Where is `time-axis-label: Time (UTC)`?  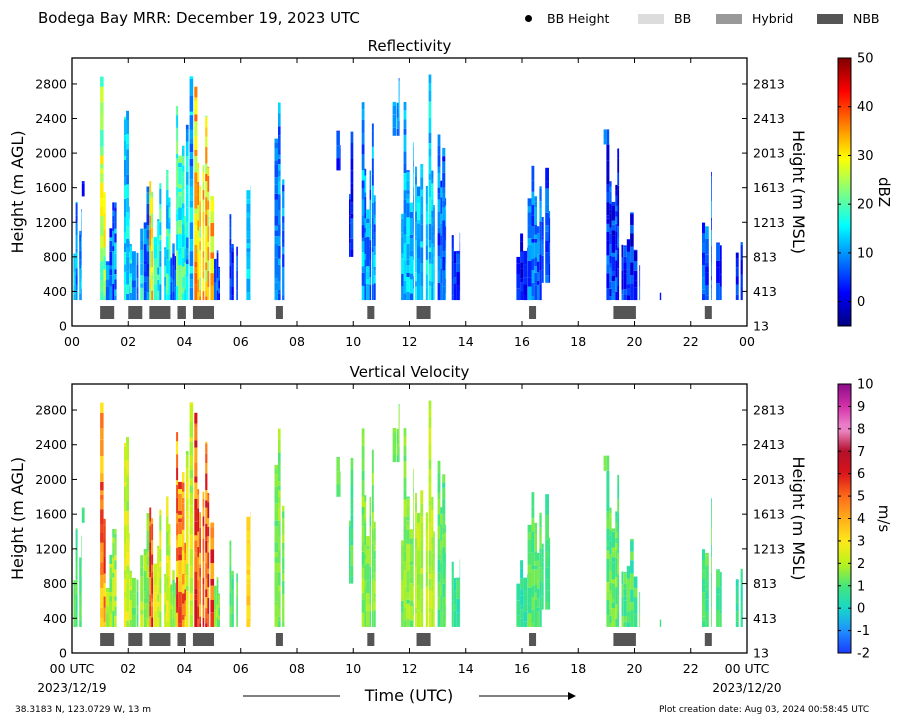 time-axis-label: Time (UTC) is located at coordinates (408, 695).